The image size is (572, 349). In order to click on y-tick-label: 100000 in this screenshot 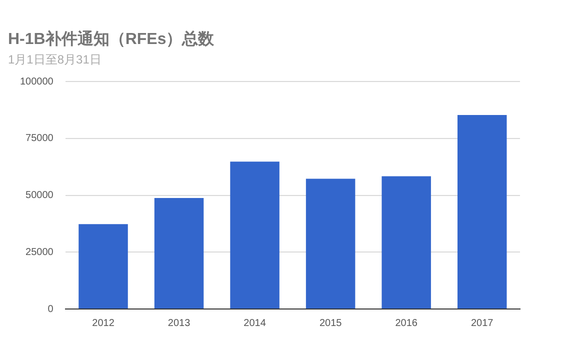, I will do `click(37, 82)`.